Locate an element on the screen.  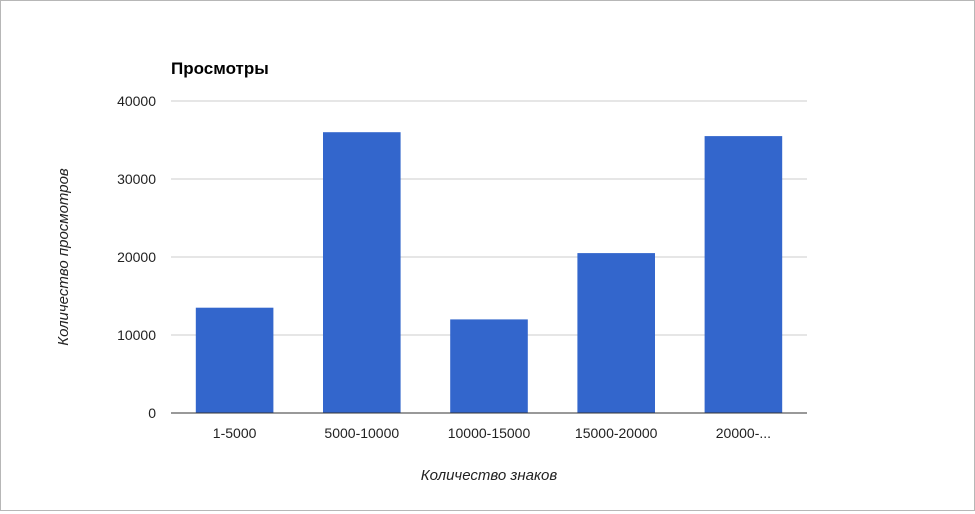
y-tick-label: 20000 is located at coordinates (136, 257).